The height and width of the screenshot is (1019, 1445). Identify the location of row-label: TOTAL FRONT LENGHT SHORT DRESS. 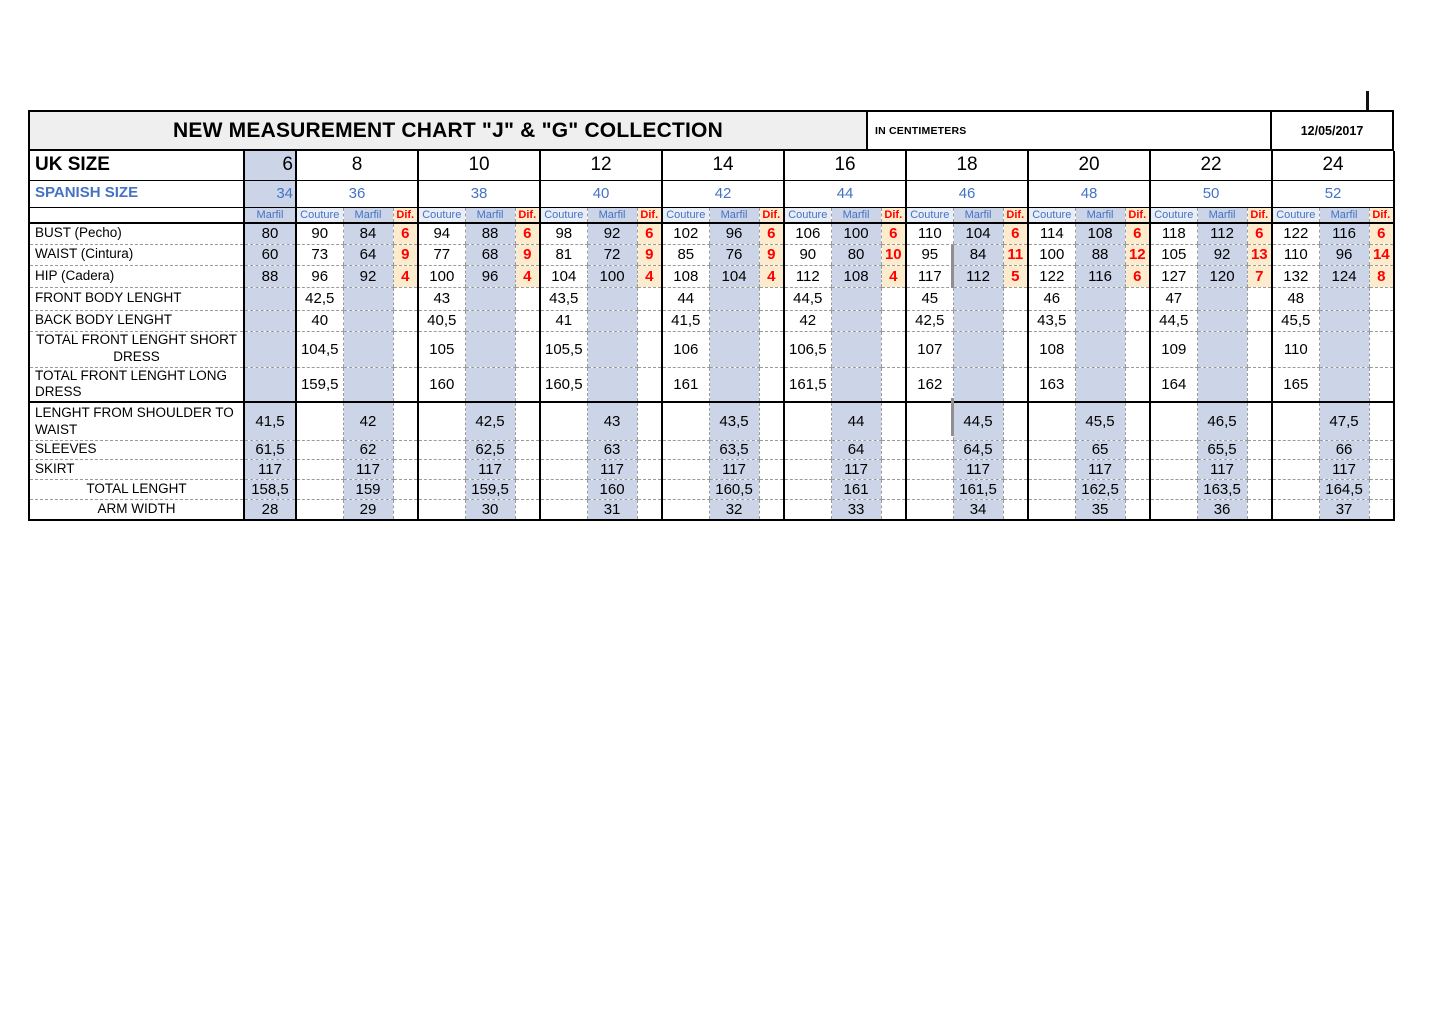
(137, 349).